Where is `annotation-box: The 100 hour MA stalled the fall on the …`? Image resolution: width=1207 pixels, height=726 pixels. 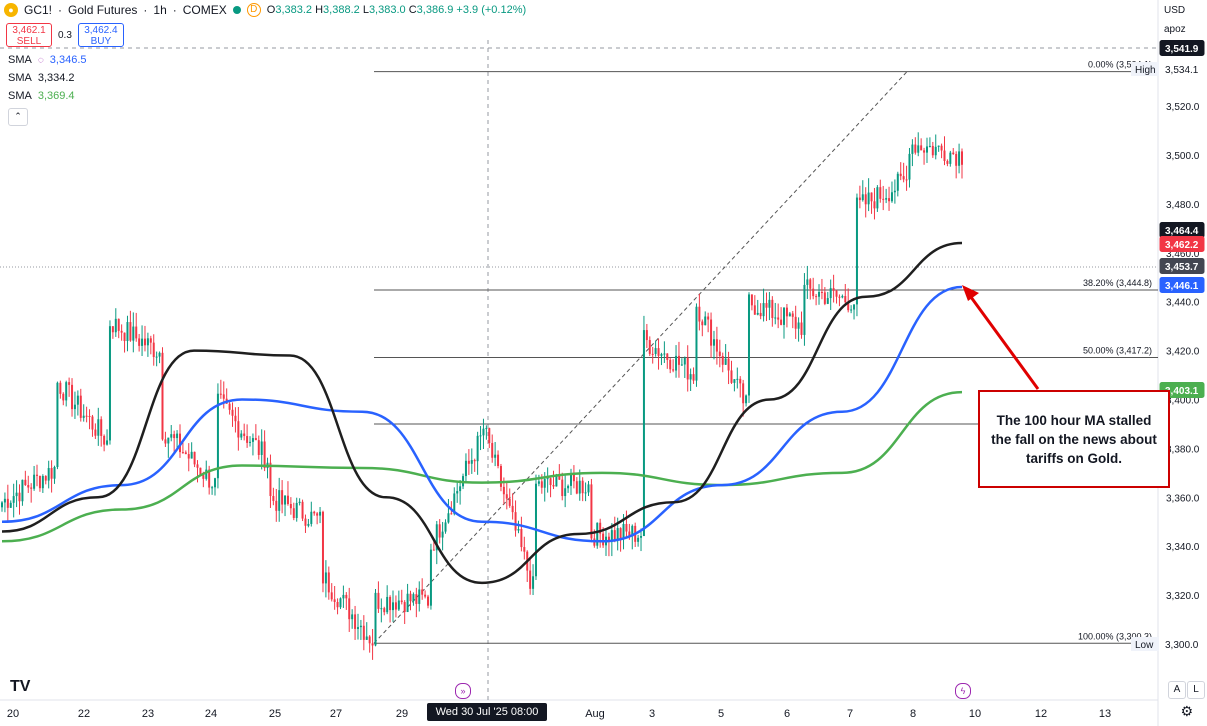 annotation-box: The 100 hour MA stalled the fall on the … is located at coordinates (1074, 439).